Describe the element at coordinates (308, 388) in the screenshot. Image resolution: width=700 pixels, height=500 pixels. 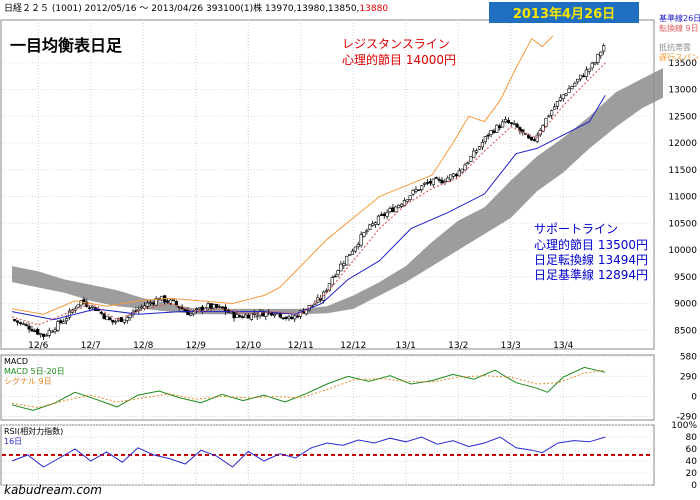
I see `macd-line` at that location.